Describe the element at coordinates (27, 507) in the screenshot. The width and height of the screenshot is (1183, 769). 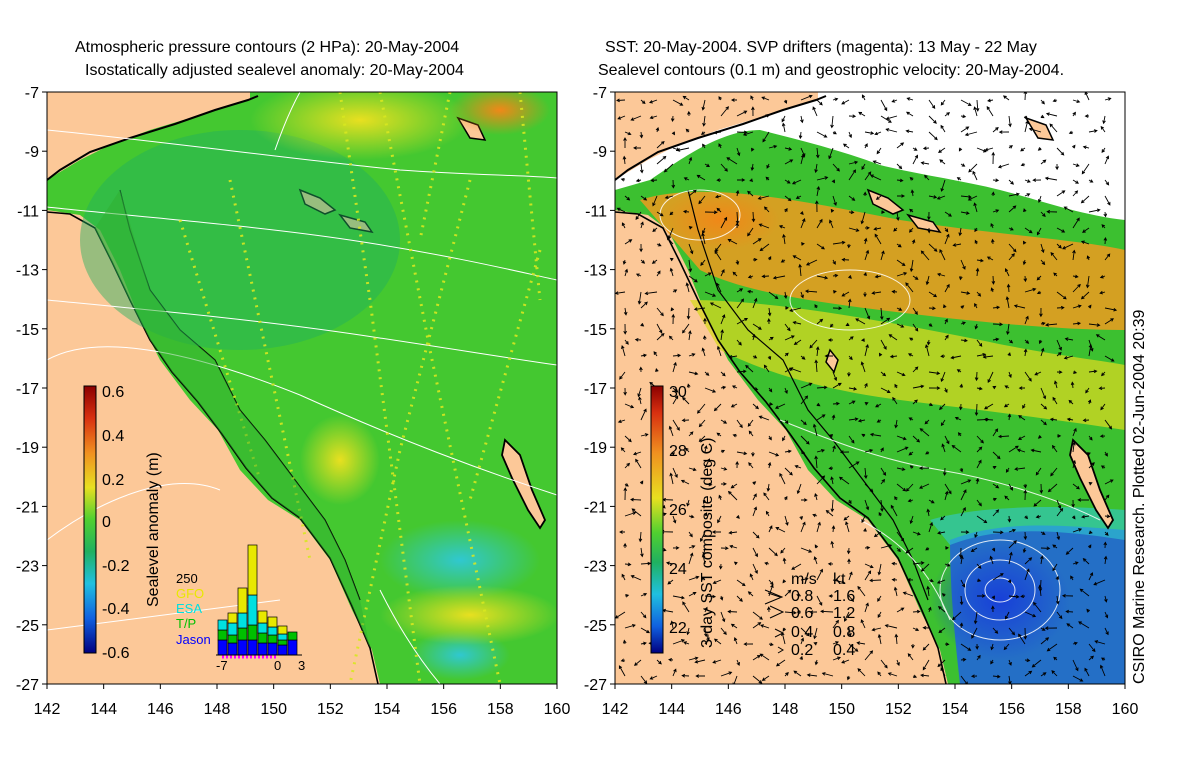
I see `left-lat-label: -21` at that location.